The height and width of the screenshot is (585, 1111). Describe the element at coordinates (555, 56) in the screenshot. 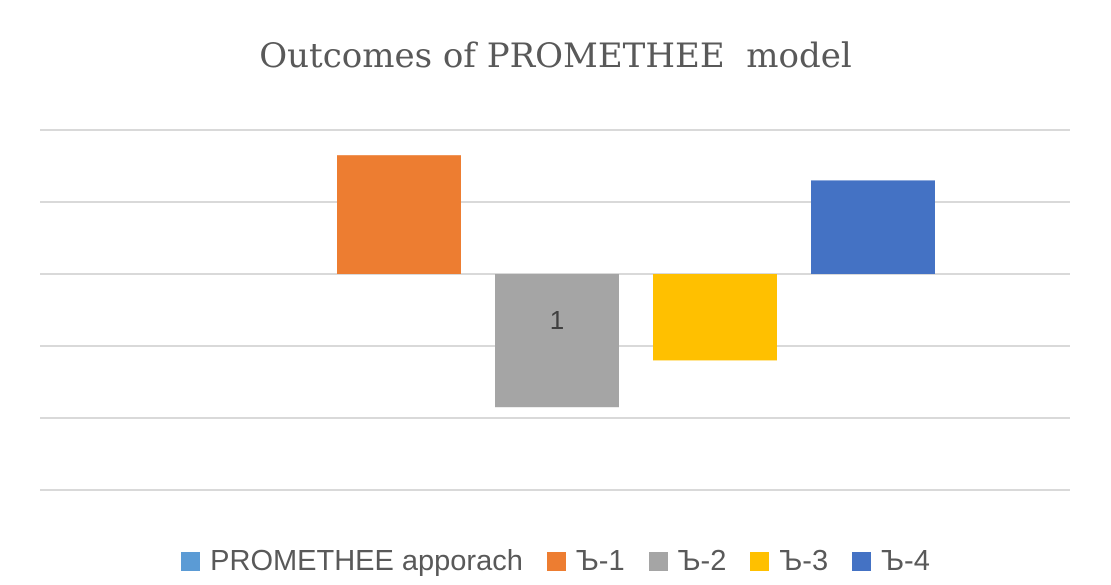

I see `chart-title: Outcomes of PROMETHEE model` at that location.